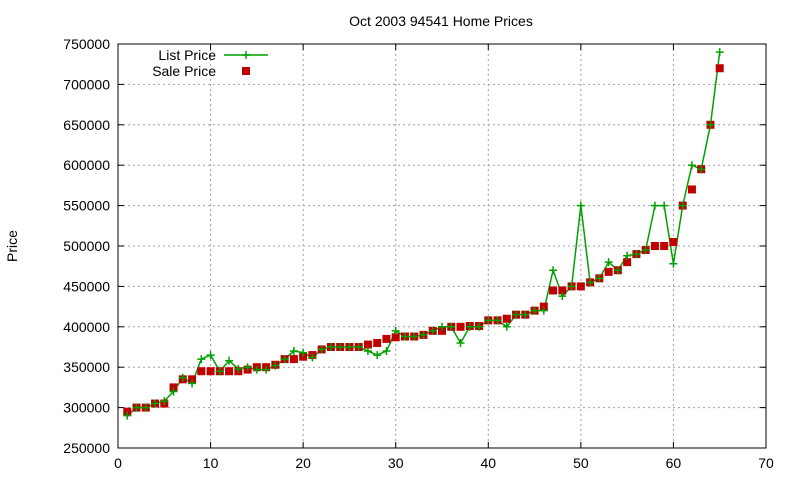  I want to click on chart-title: Oct 2003 94541 Home Prices, so click(441, 21).